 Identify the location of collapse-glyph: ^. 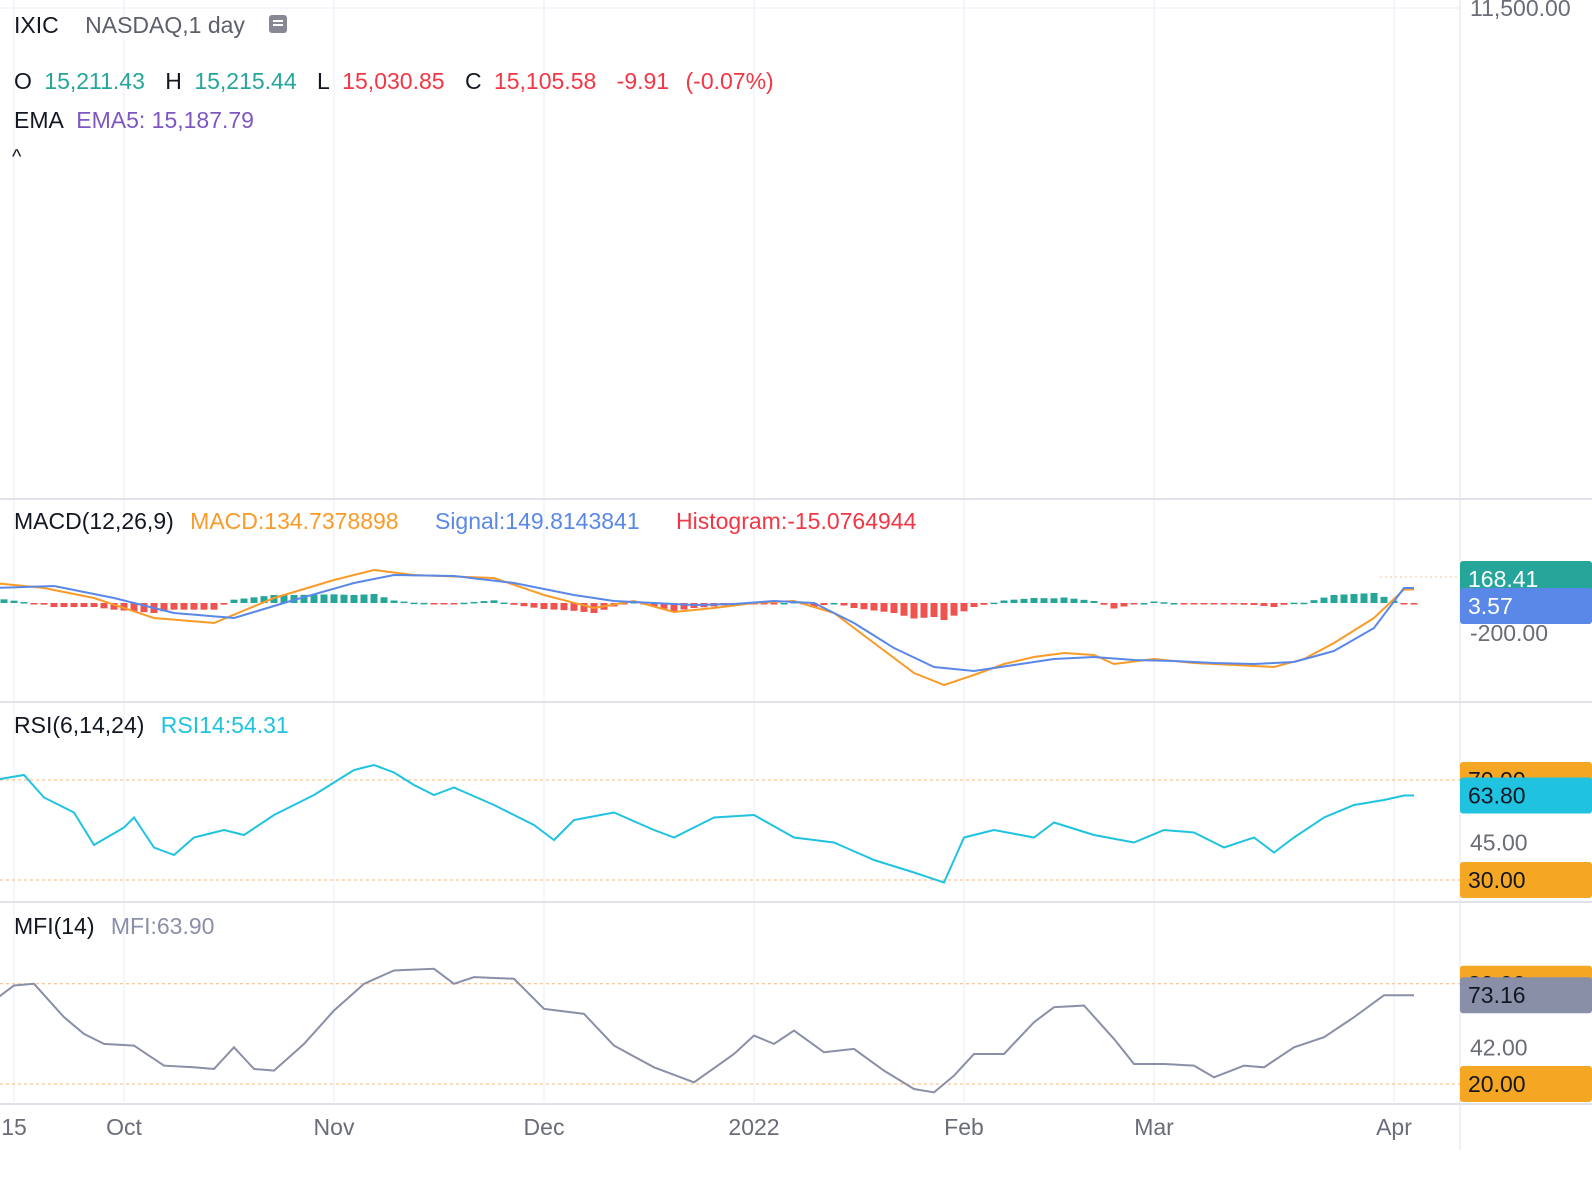
(17, 157).